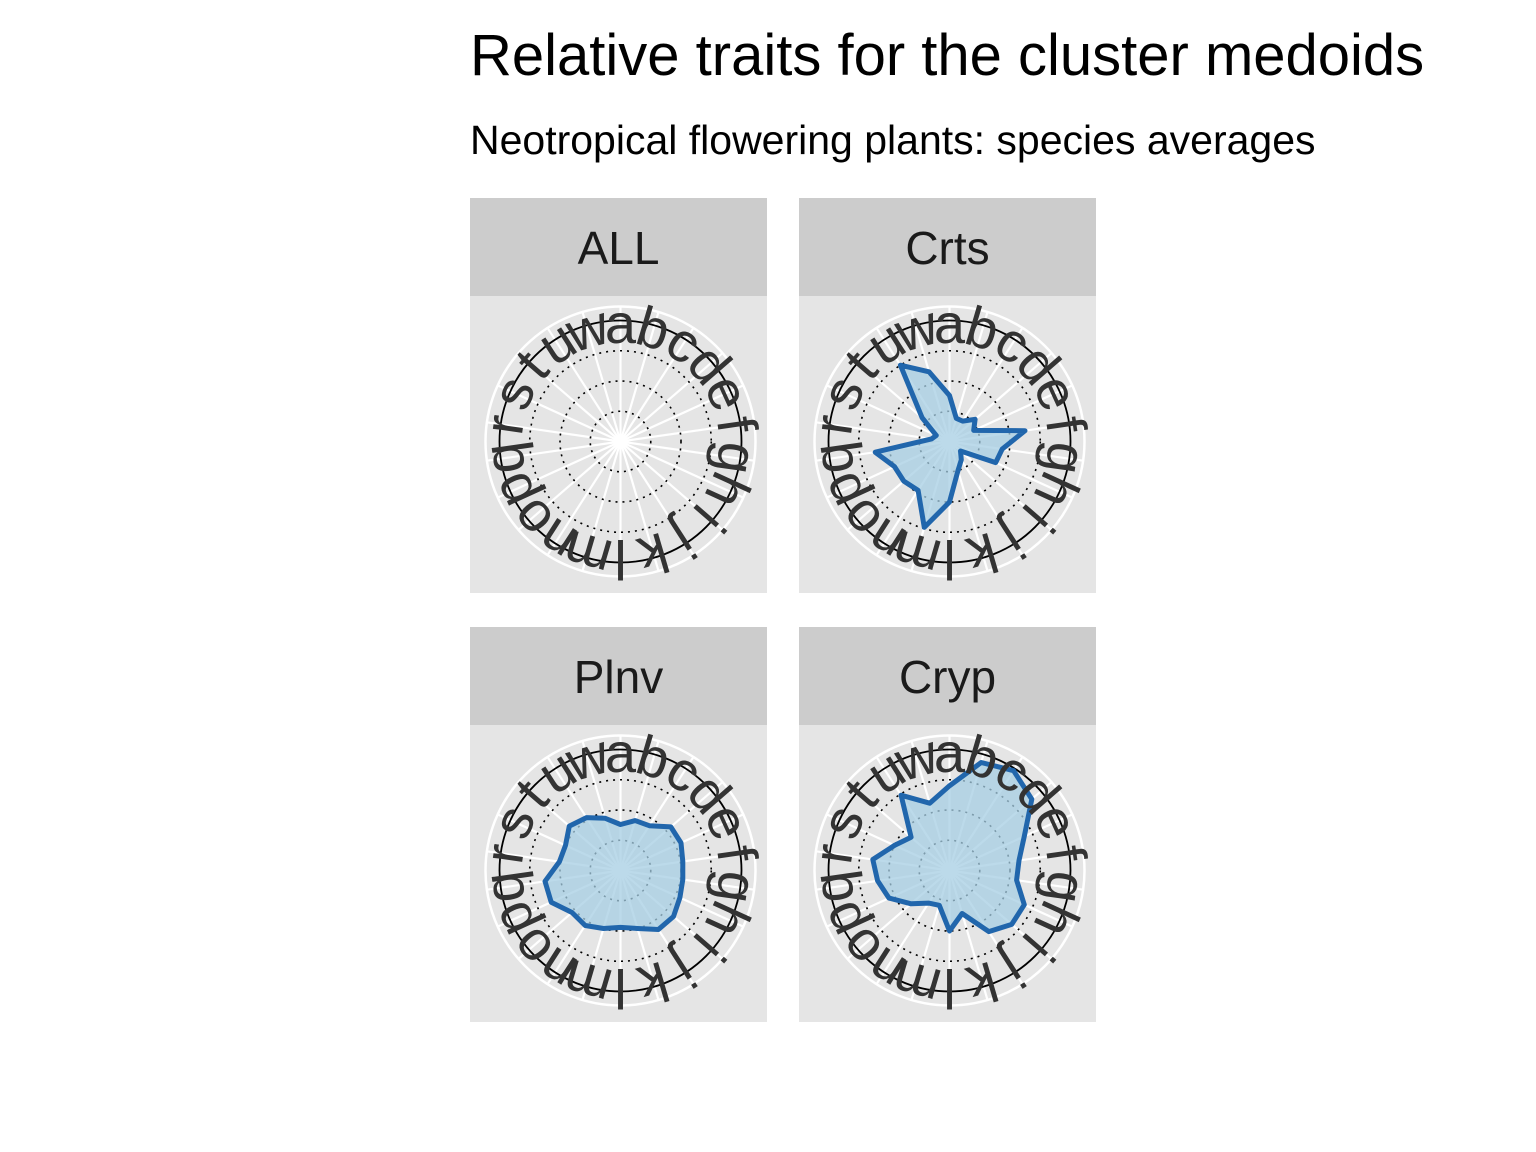 The height and width of the screenshot is (1152, 1536). I want to click on series-crts-polygon, so click(950, 446).